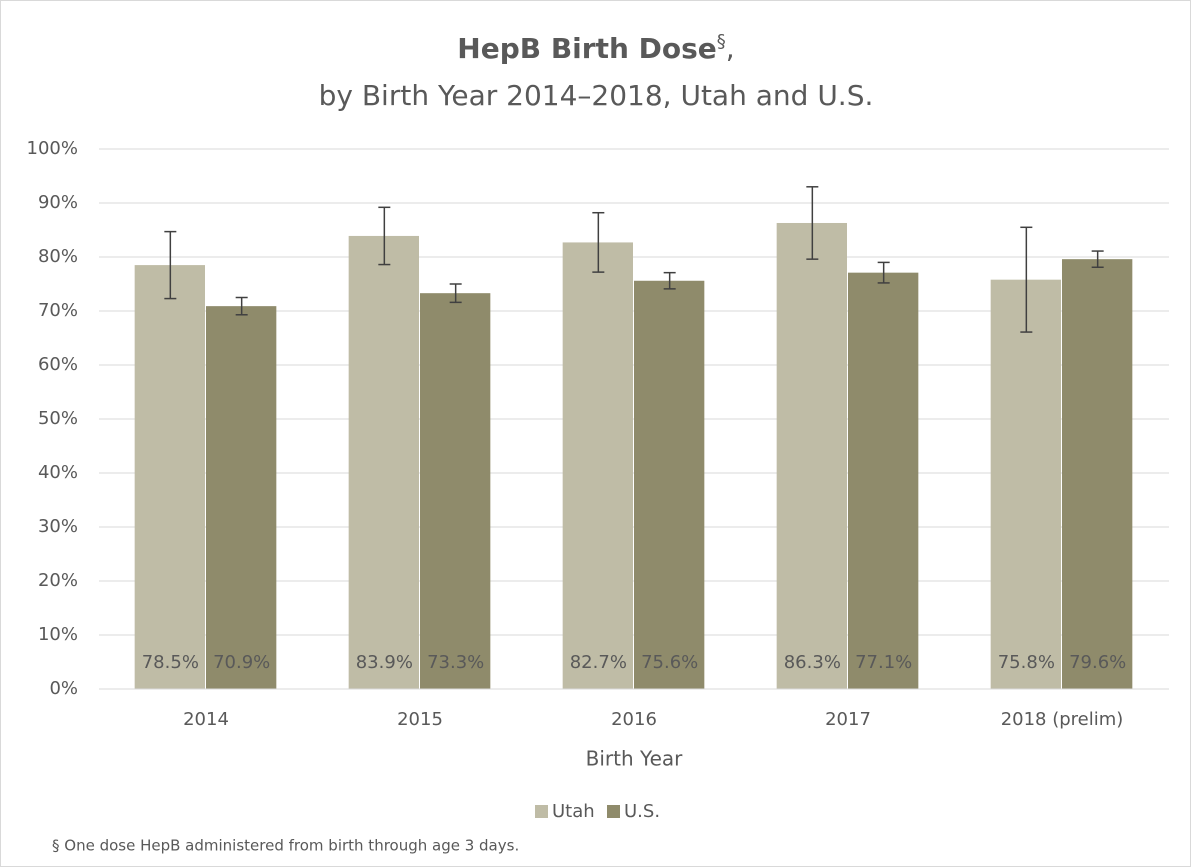 This screenshot has height=867, width=1191. I want to click on x-axis-label: Birth Year, so click(634, 759).